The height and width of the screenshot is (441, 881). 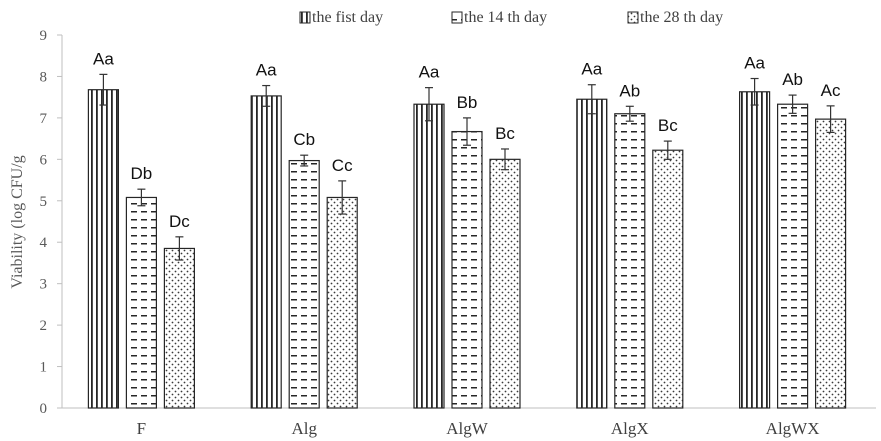 I want to click on data-label: Cb, so click(x=304, y=139).